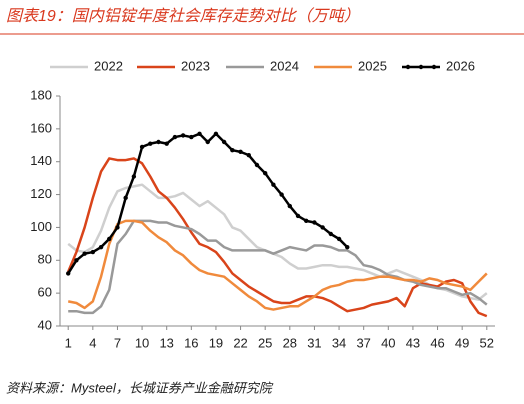 The width and height of the screenshot is (524, 404). What do you see at coordinates (372, 65) in the screenshot?
I see `legend-label: 2025` at bounding box center [372, 65].